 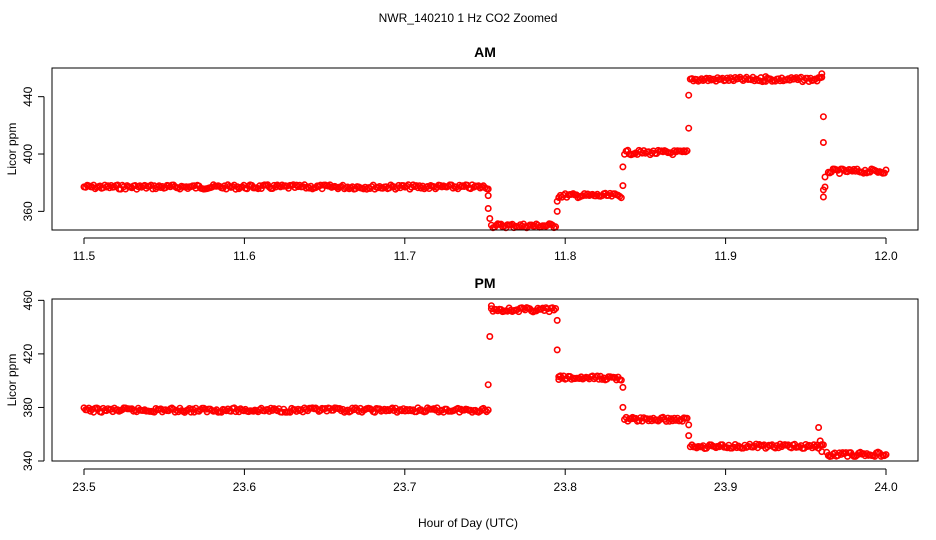 I want to click on x-axis-label: Hour of Day (UTC), so click(x=468, y=523).